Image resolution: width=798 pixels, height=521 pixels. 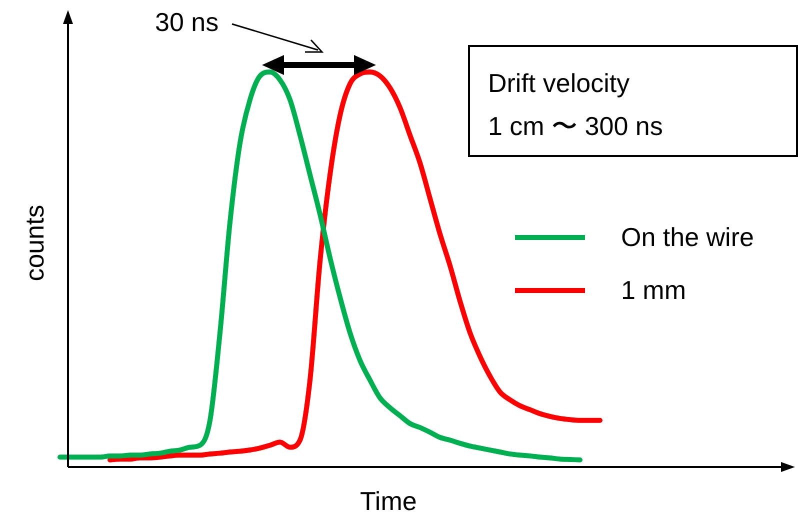 What do you see at coordinates (559, 83) in the screenshot?
I see `annotation: Drift velocity` at bounding box center [559, 83].